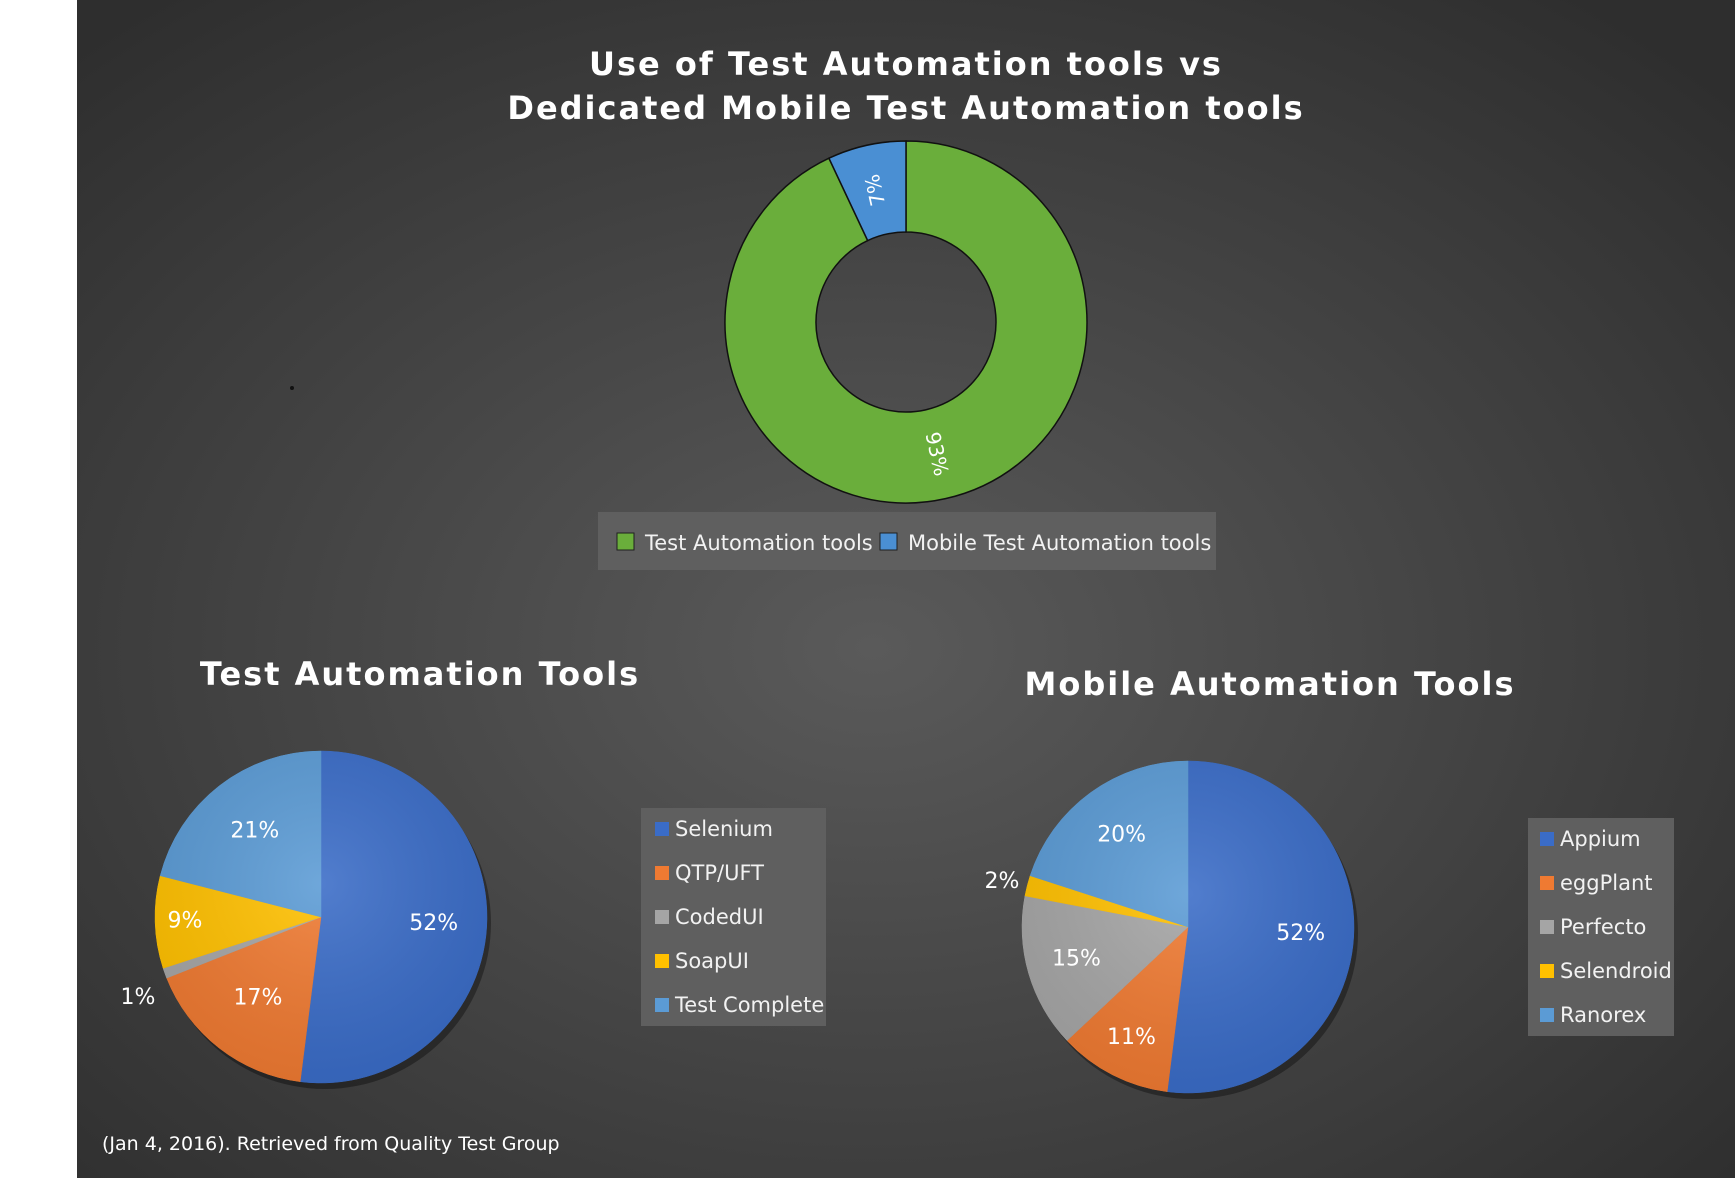  What do you see at coordinates (433, 923) in the screenshot?
I see `pie-label-selenium: 52%` at bounding box center [433, 923].